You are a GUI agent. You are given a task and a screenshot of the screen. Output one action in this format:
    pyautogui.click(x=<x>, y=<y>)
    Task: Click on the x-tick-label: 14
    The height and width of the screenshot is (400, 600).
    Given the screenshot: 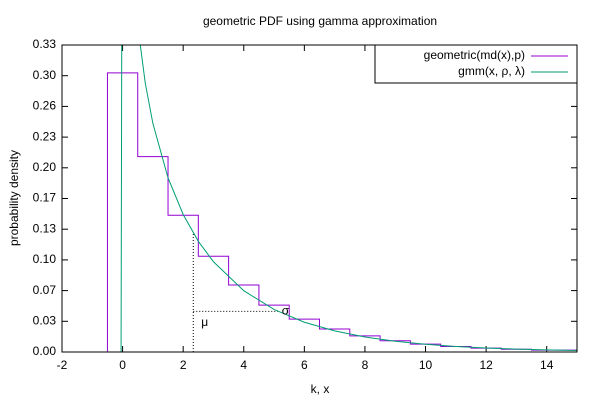 What is the action you would take?
    pyautogui.click(x=547, y=365)
    